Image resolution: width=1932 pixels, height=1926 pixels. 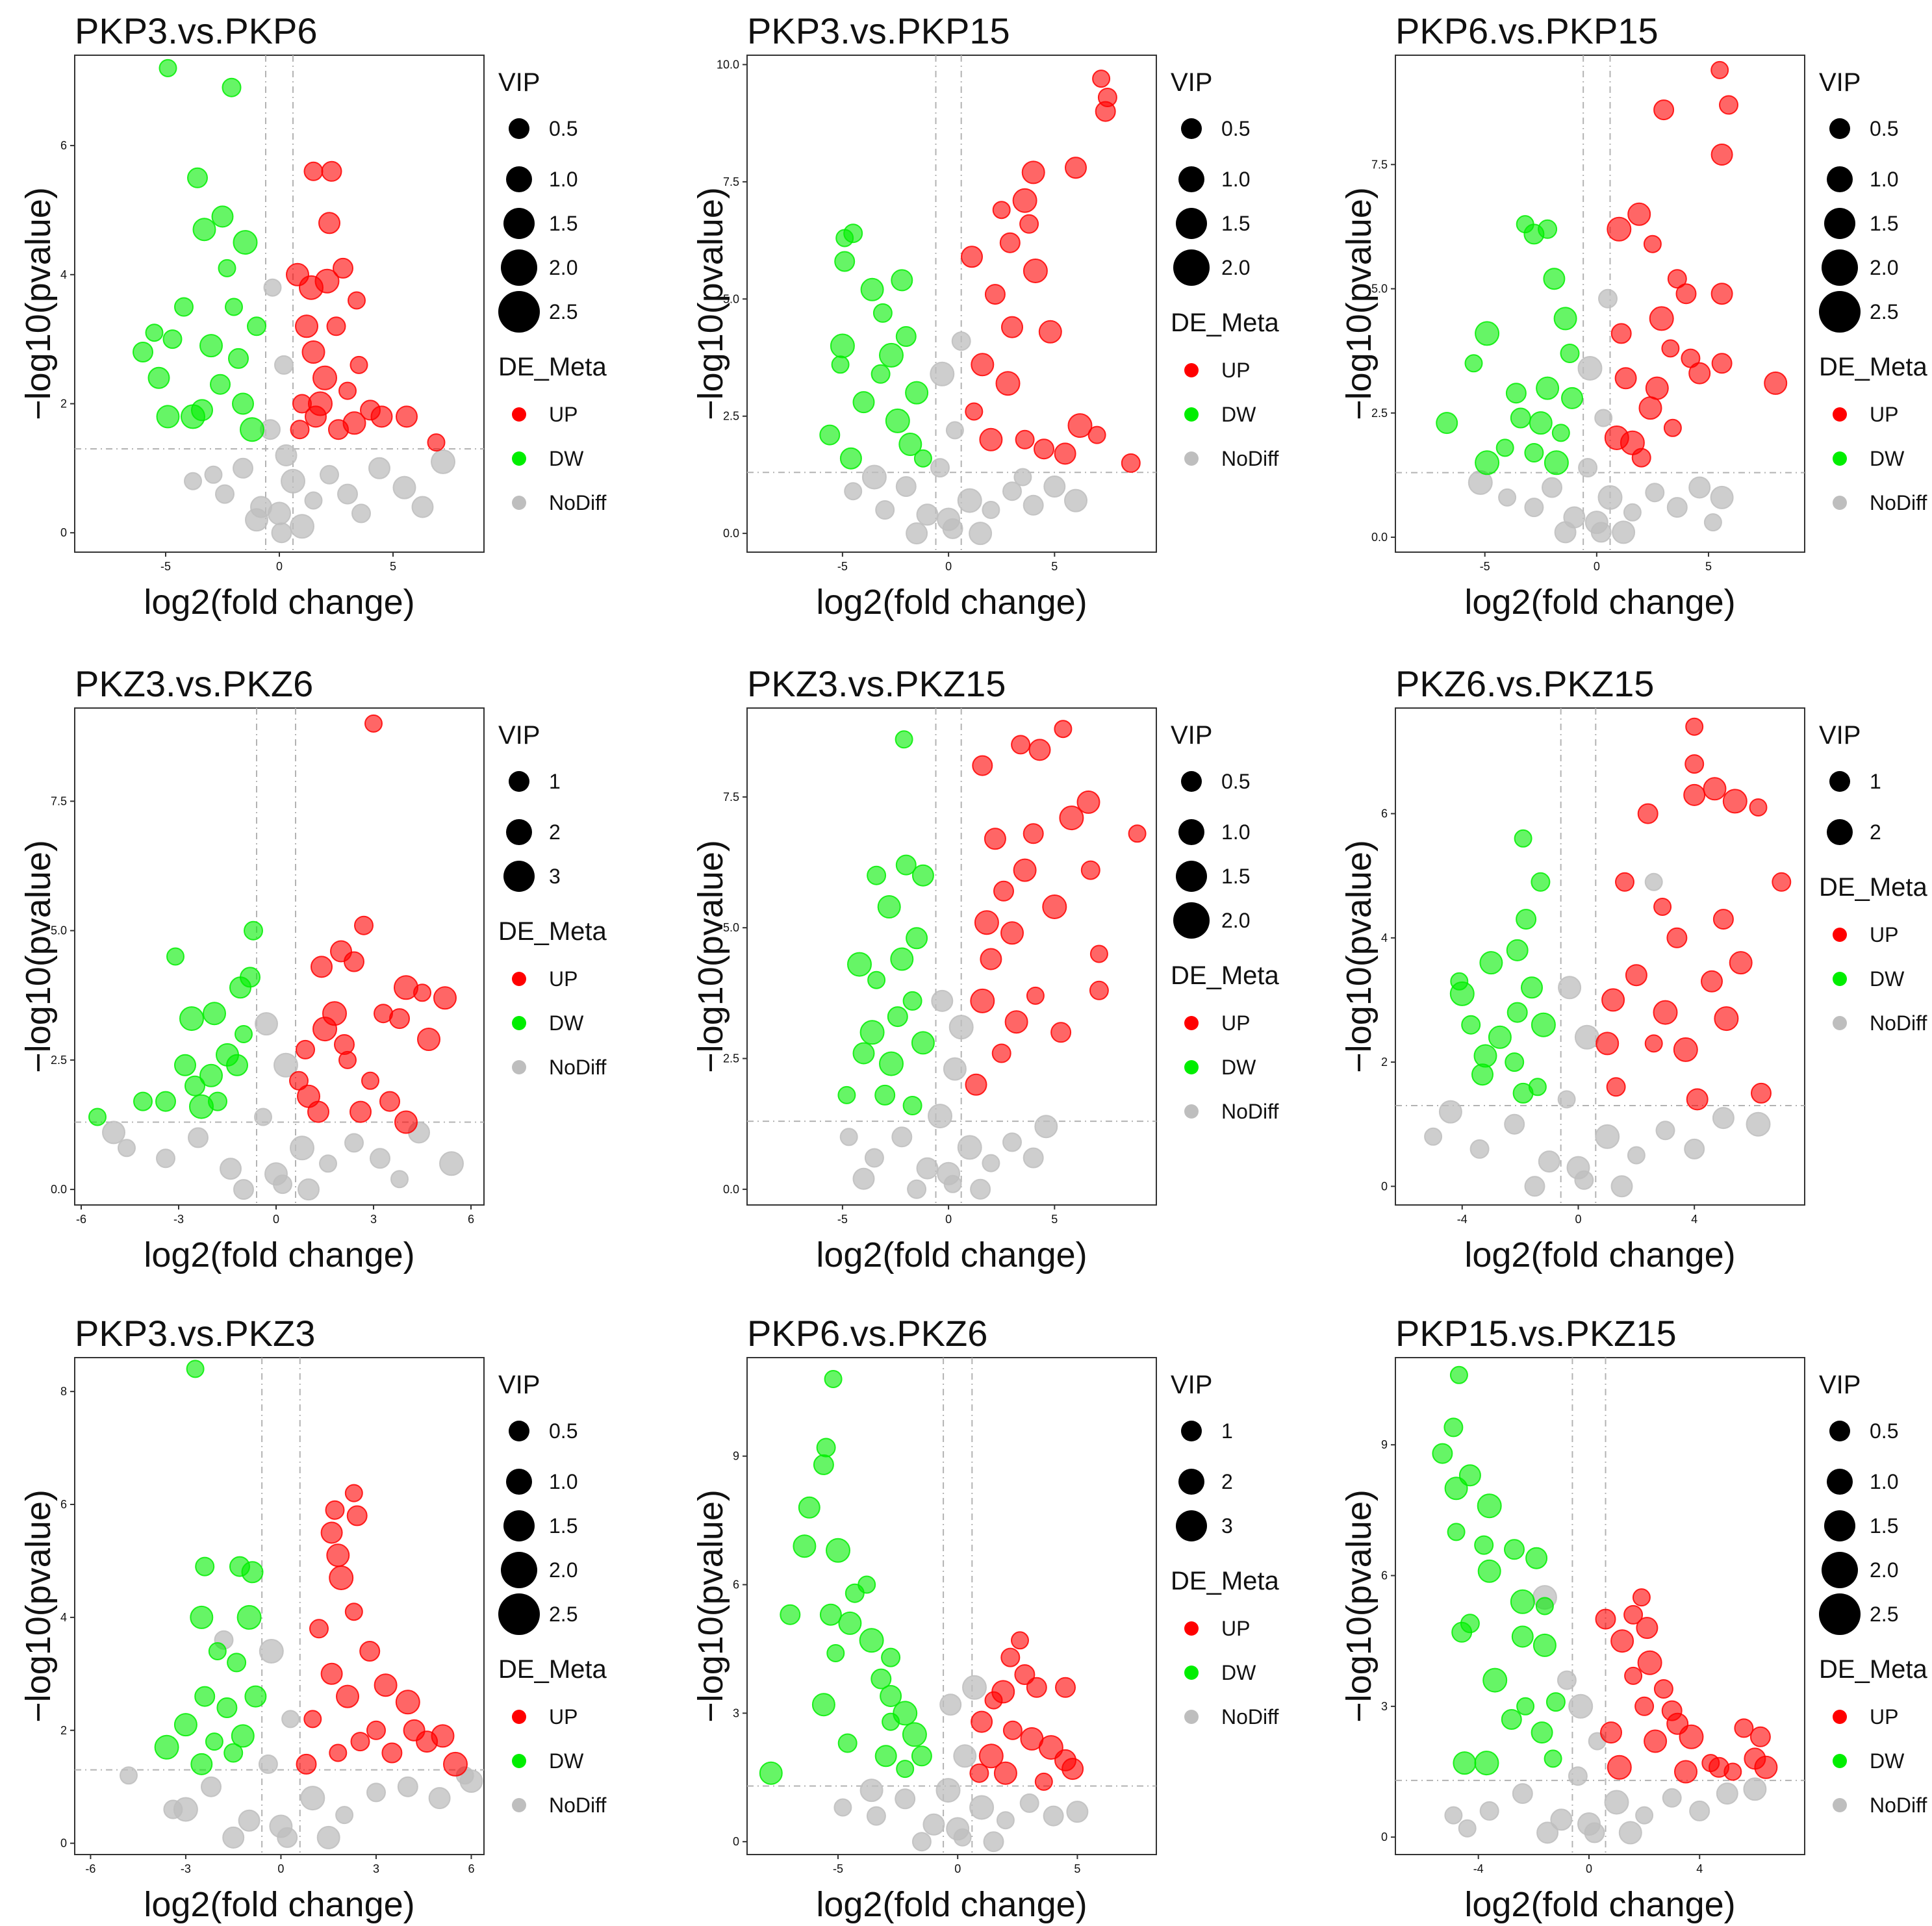 What do you see at coordinates (81, 1219) in the screenshot?
I see `x-tick-label: -6` at bounding box center [81, 1219].